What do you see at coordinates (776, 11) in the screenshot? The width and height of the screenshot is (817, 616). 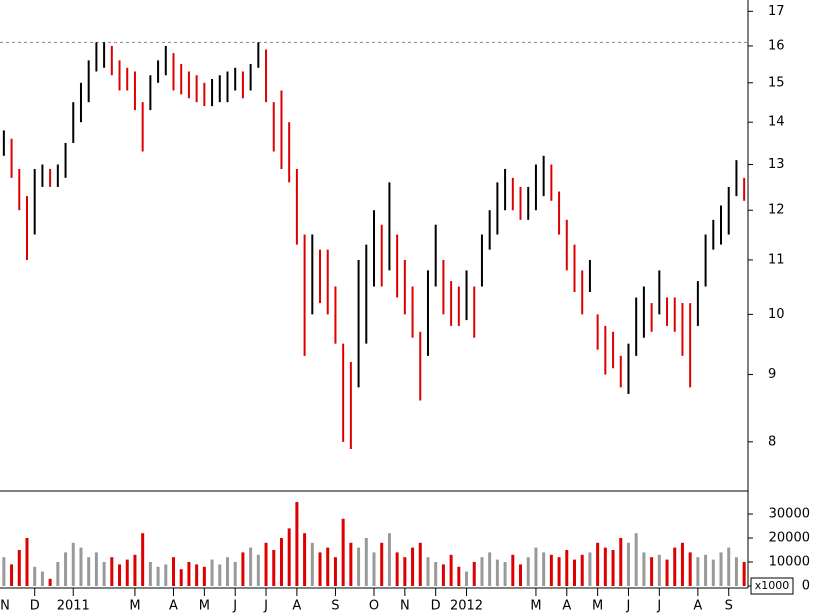 I see `y-tick-label: 17` at bounding box center [776, 11].